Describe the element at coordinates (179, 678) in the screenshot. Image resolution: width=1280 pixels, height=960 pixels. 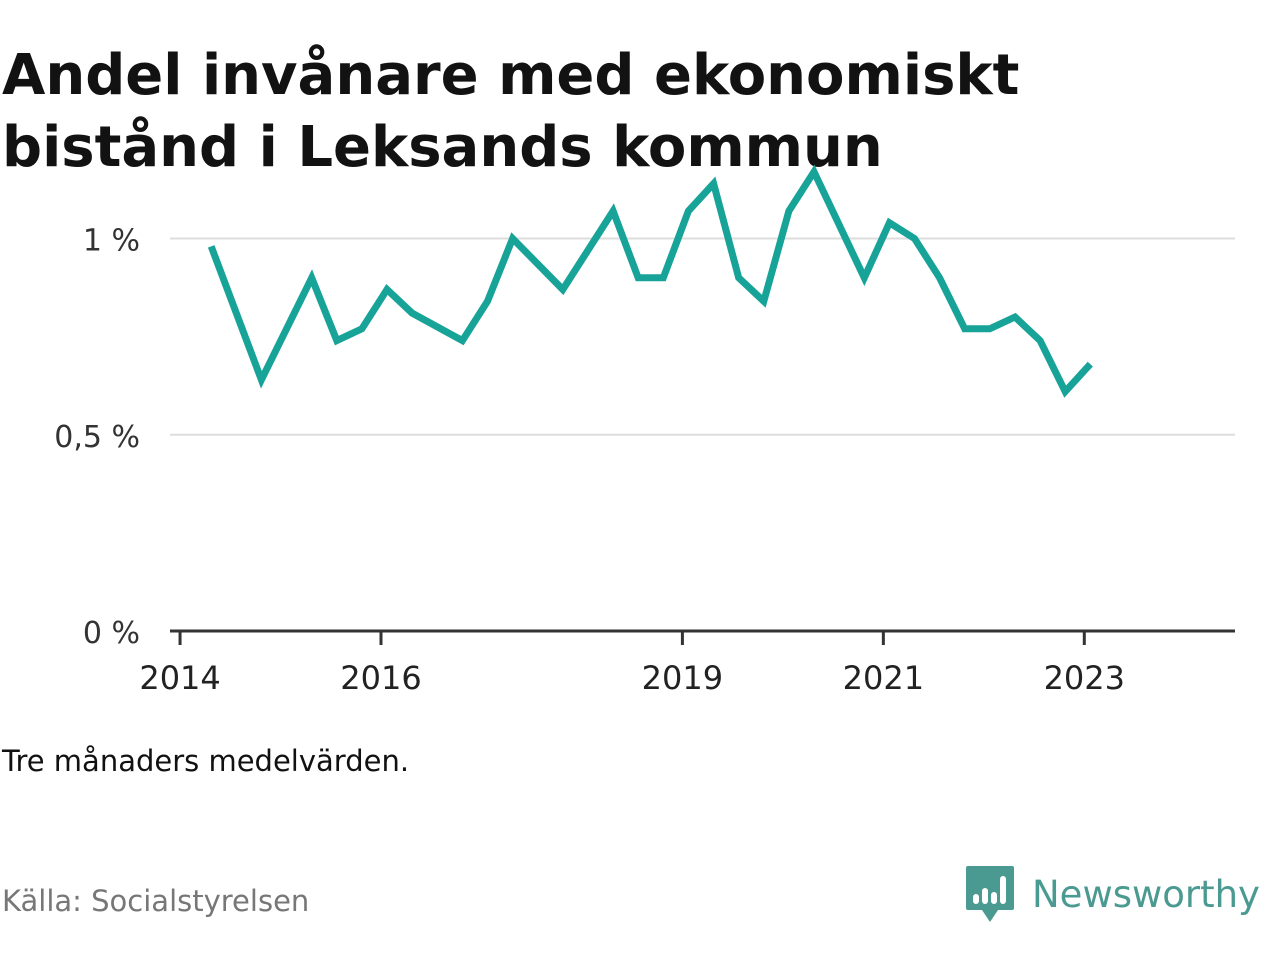
I see `x-tick-label: 2014` at that location.